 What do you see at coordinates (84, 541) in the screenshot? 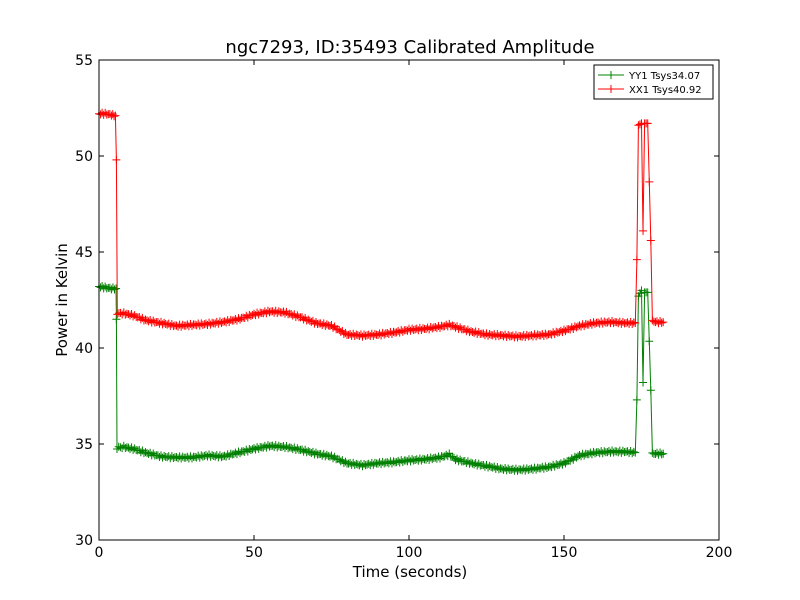
I see `y-tick-label: 30` at bounding box center [84, 541].